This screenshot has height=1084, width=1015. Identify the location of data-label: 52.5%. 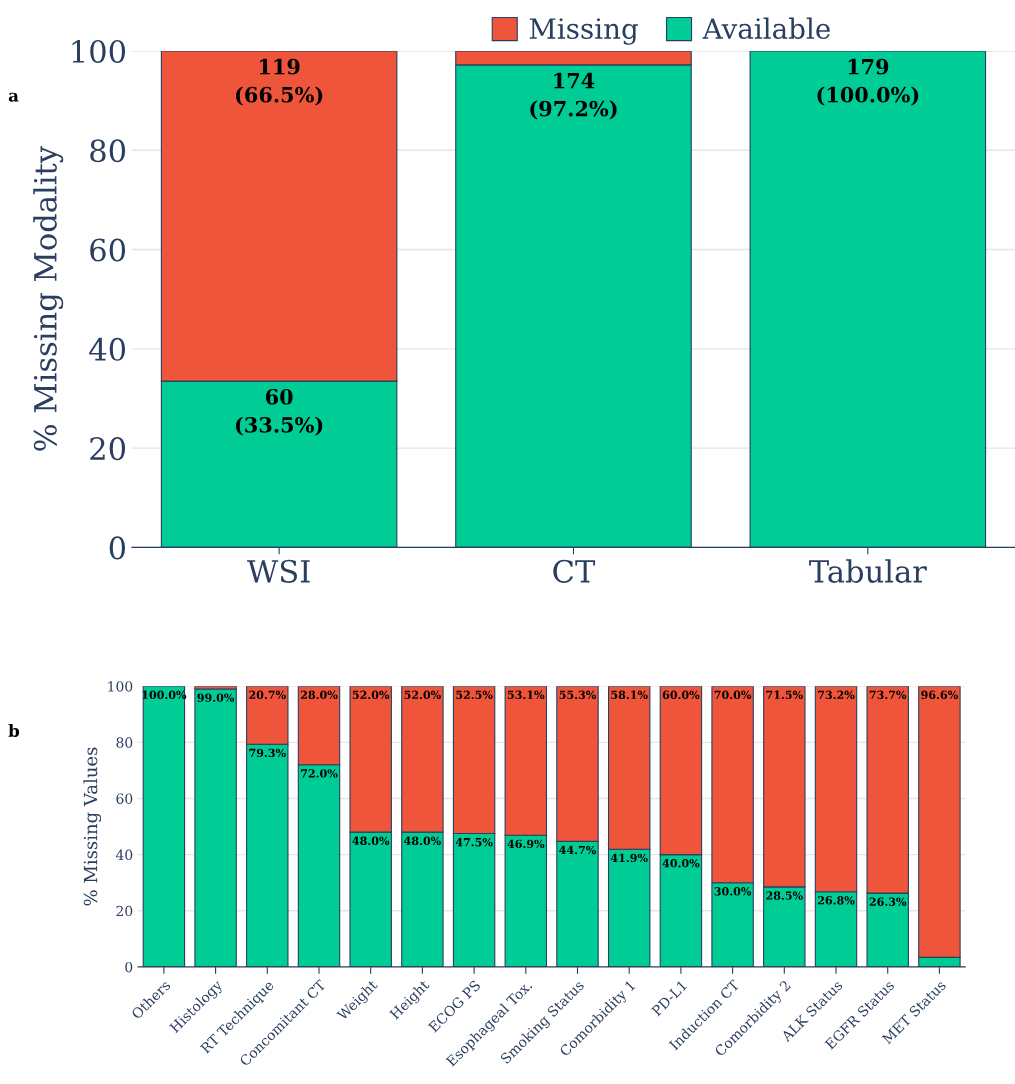
(474, 694).